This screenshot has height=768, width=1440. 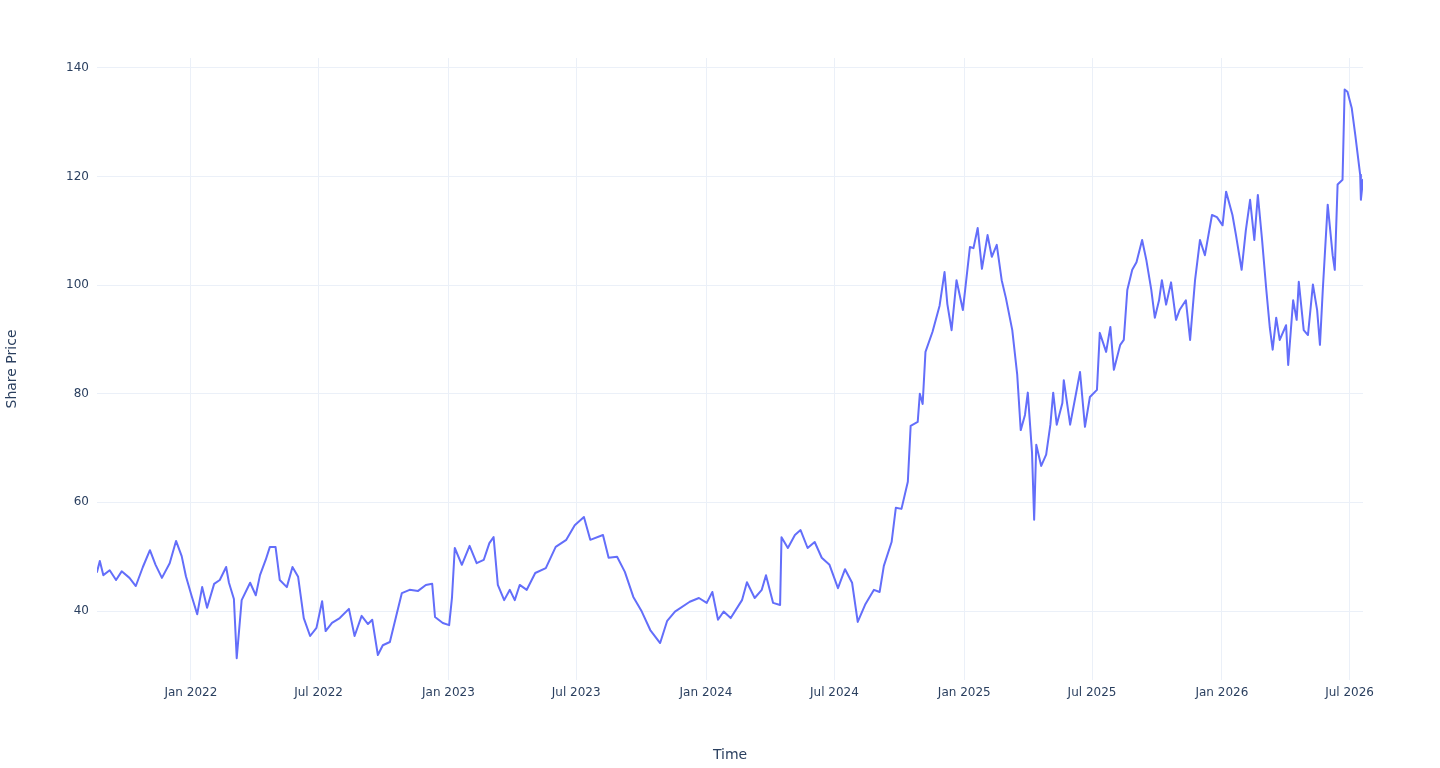 What do you see at coordinates (448, 692) in the screenshot?
I see `x-tick-label: Jan 2023` at bounding box center [448, 692].